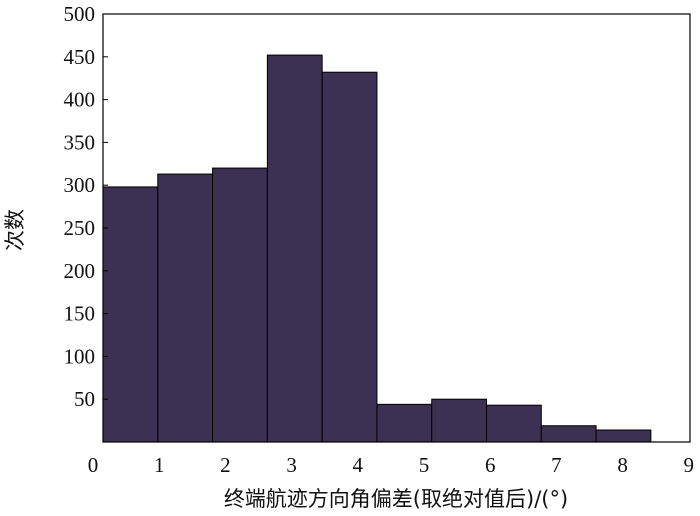 Image resolution: width=700 pixels, height=516 pixels. What do you see at coordinates (93, 465) in the screenshot?
I see `x-tick-label: 0` at bounding box center [93, 465].